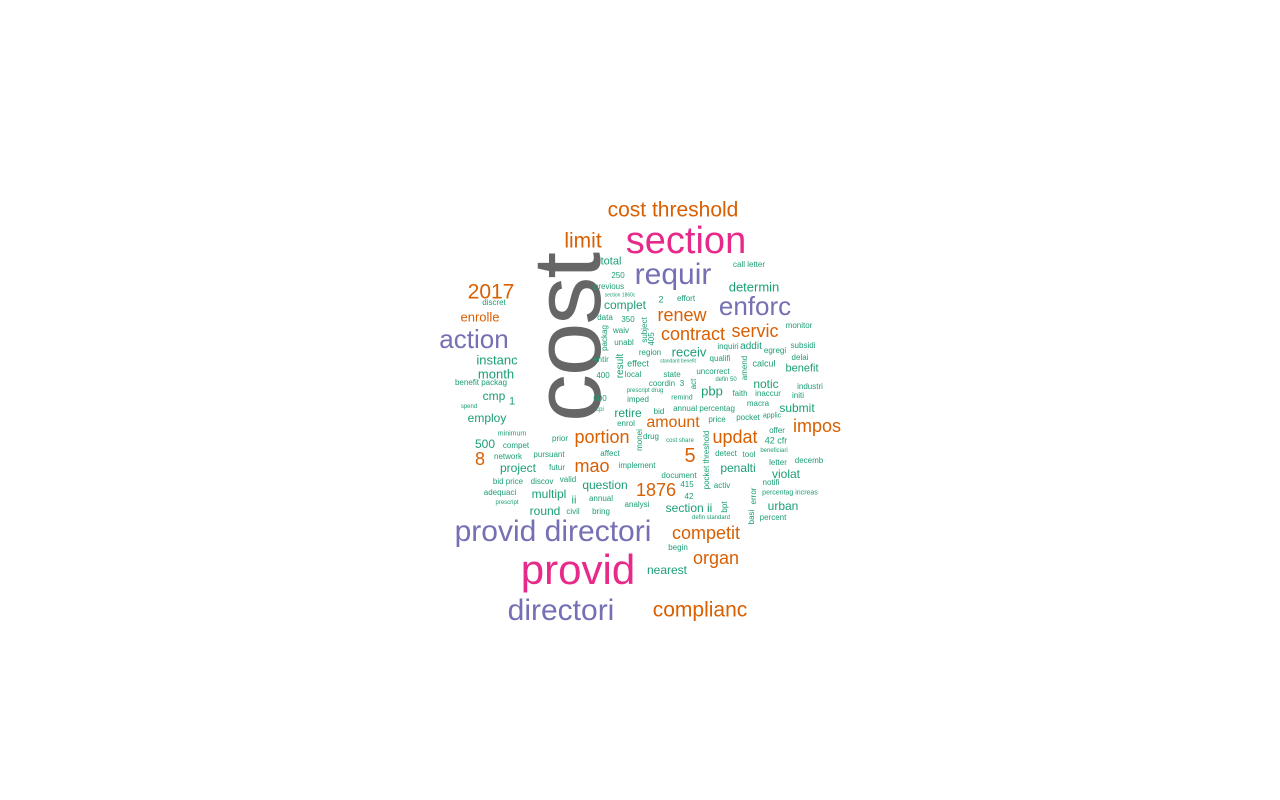 Image resolution: width=1280 pixels, height=800 pixels. What do you see at coordinates (604, 338) in the screenshot?
I see `word-packag: packag` at bounding box center [604, 338].